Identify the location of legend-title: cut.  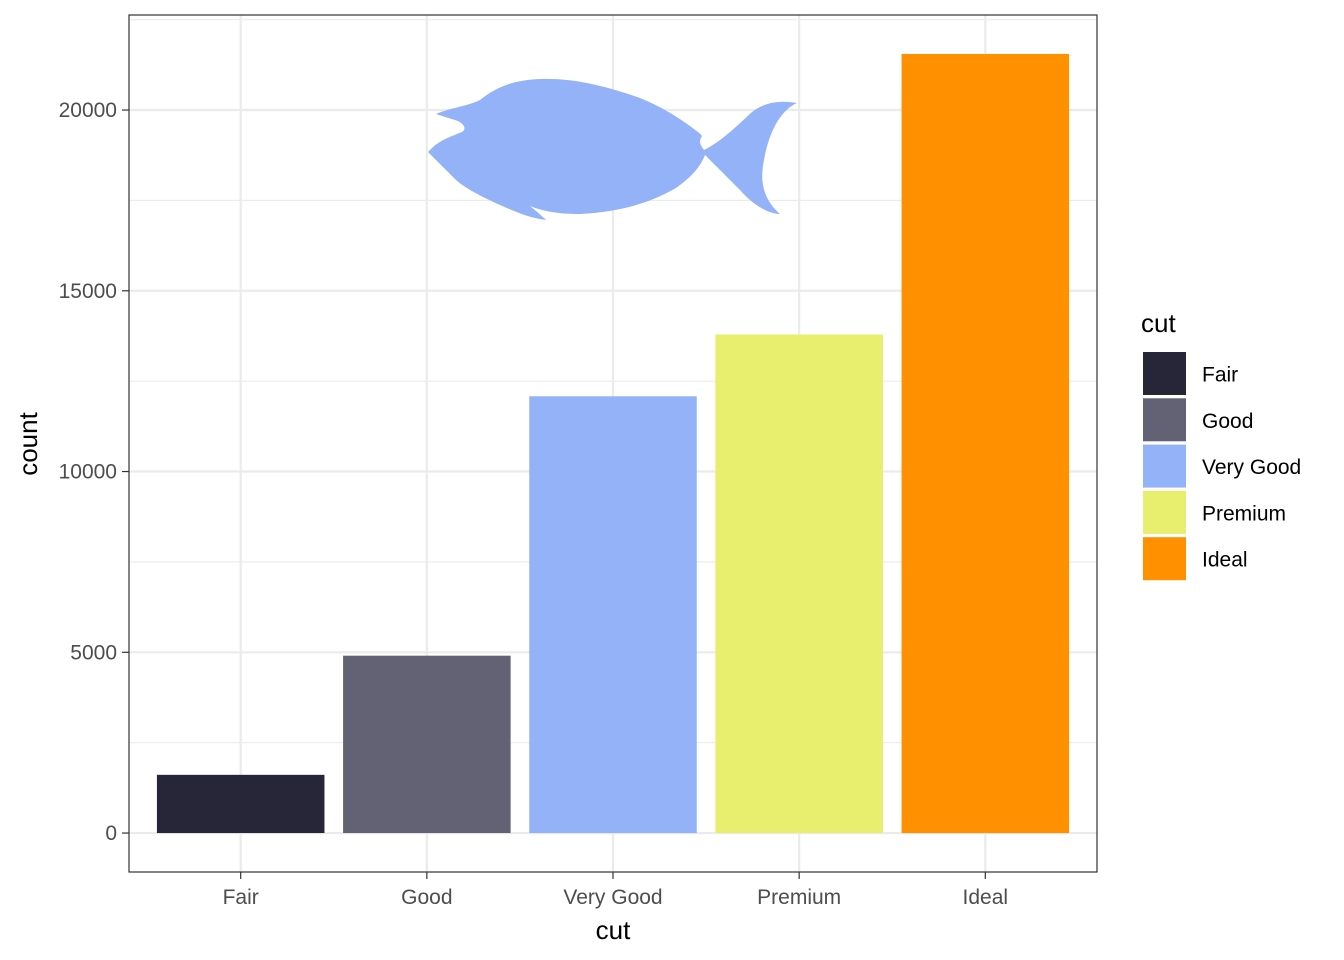
(1158, 323).